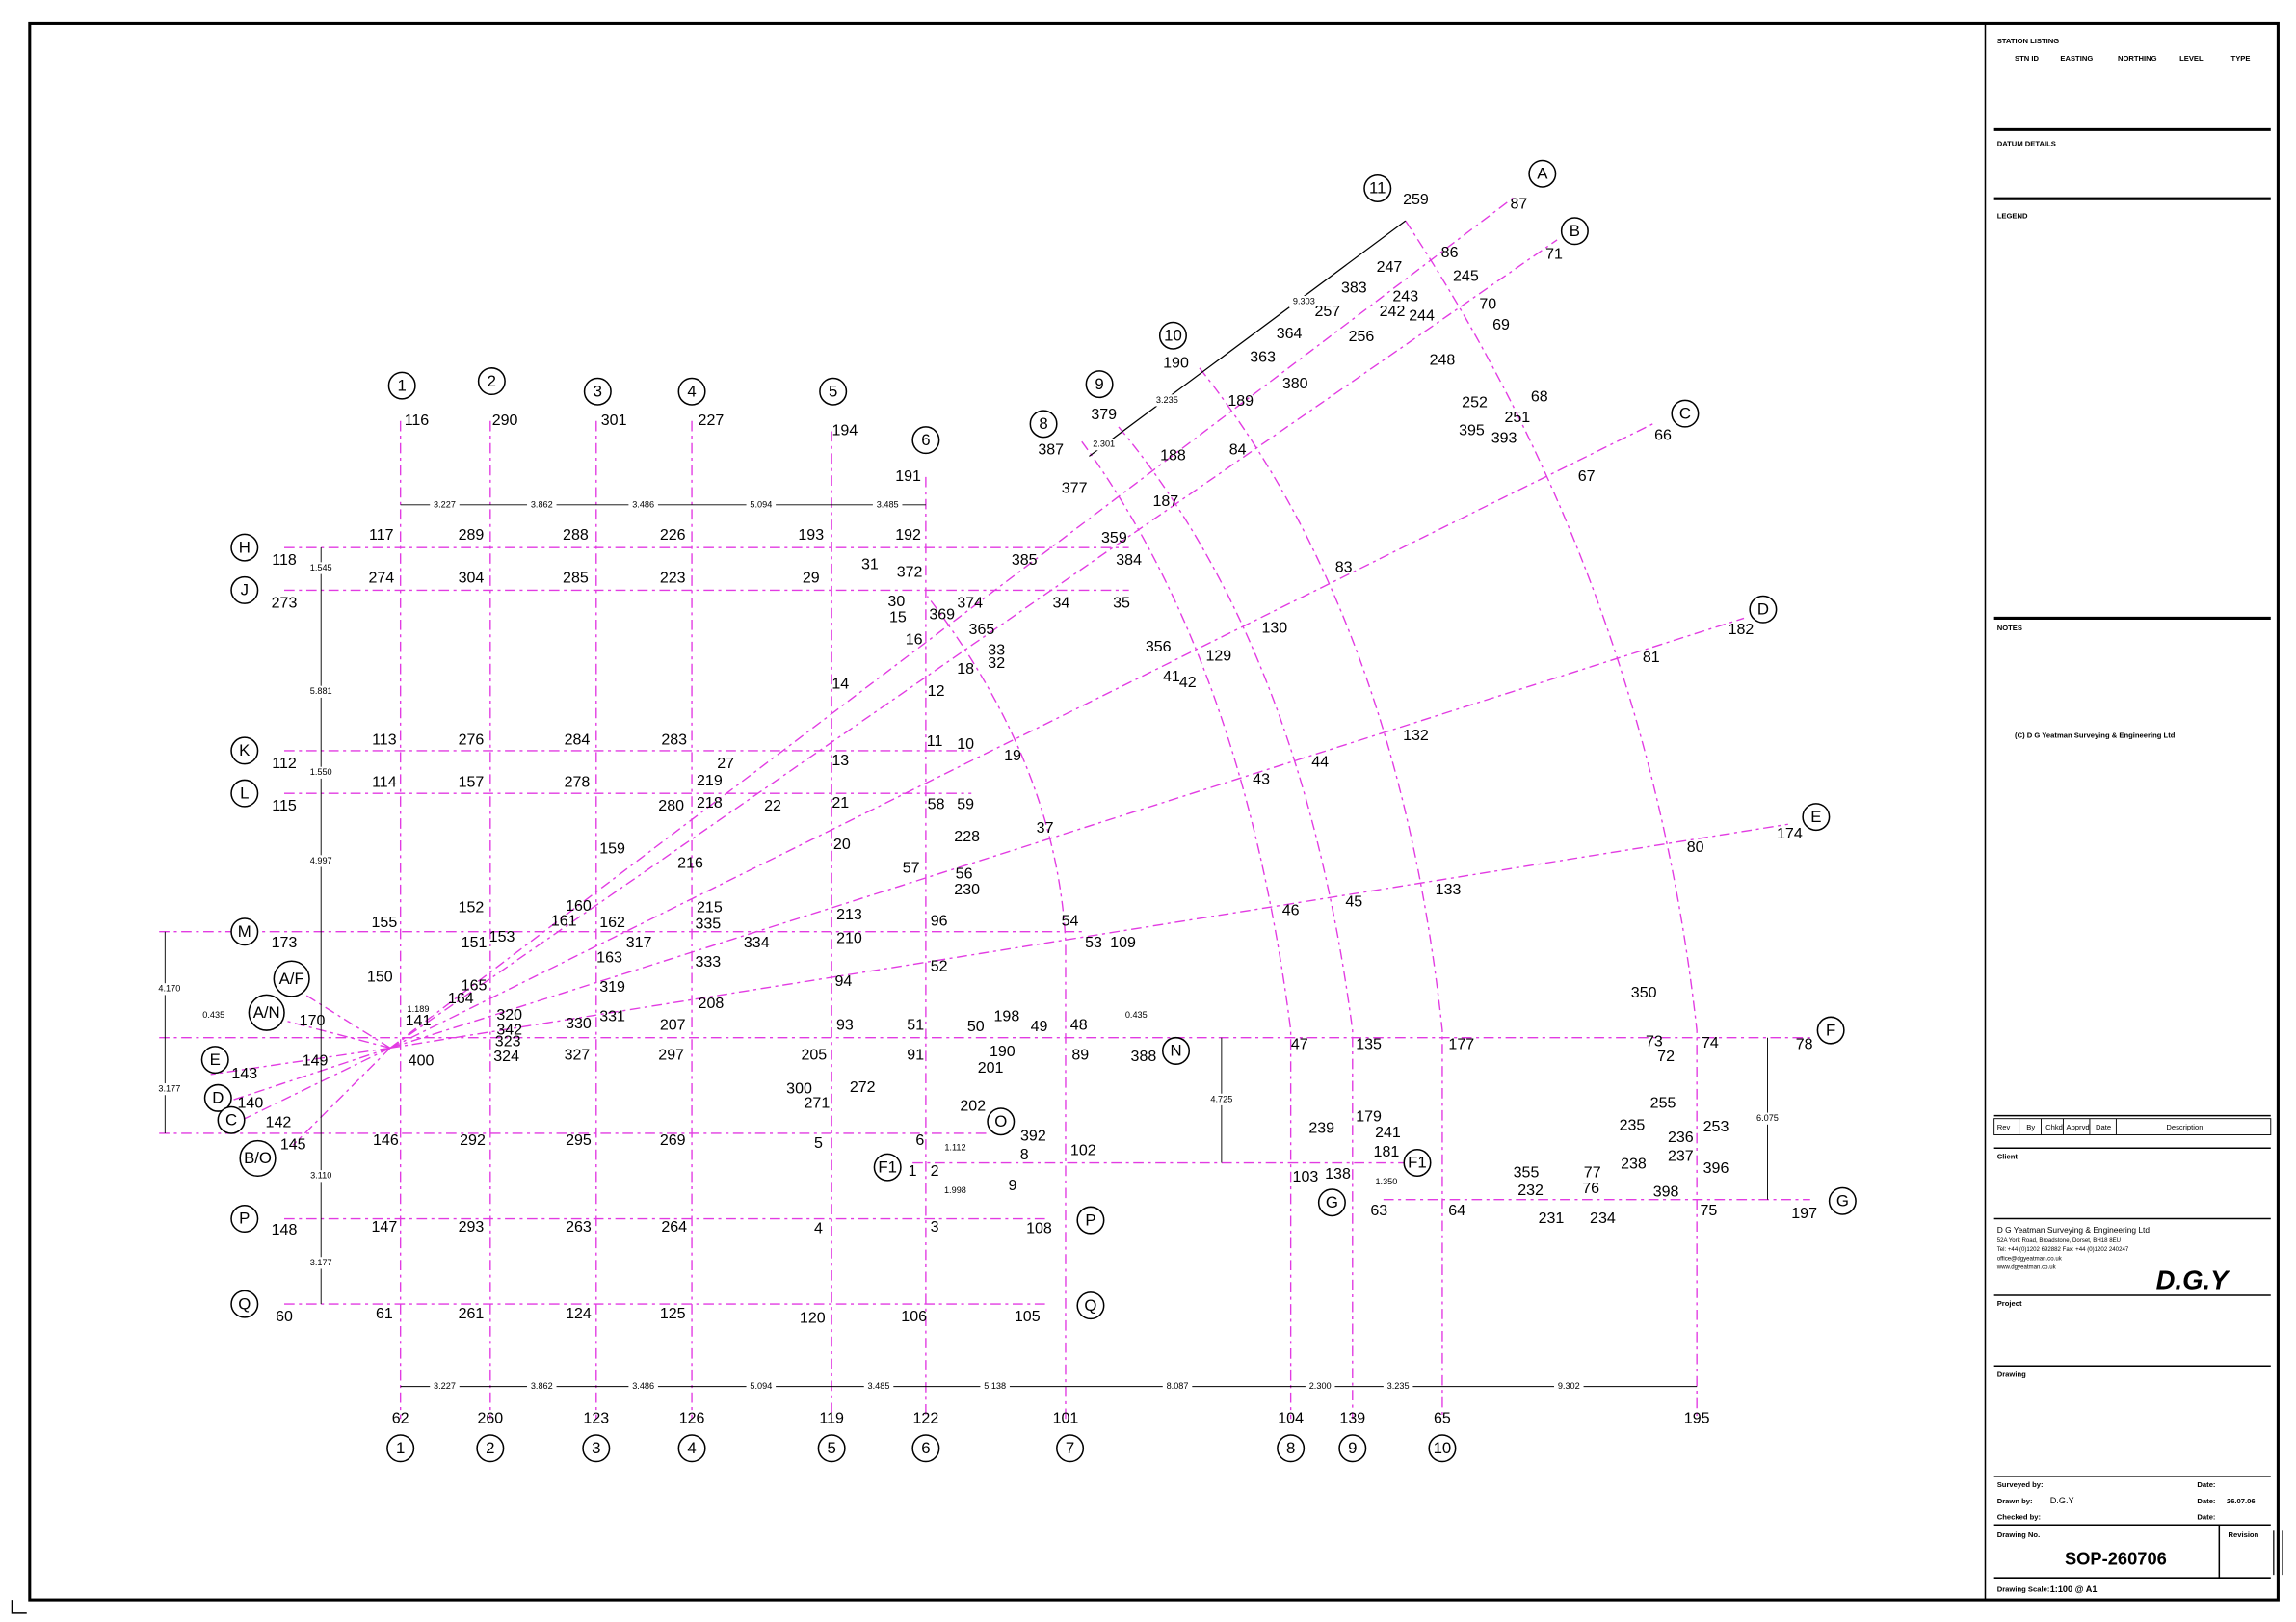 The height and width of the screenshot is (1622, 2296). Describe the element at coordinates (2019, 1518) in the screenshot. I see `title-block-text: Checked by:` at that location.